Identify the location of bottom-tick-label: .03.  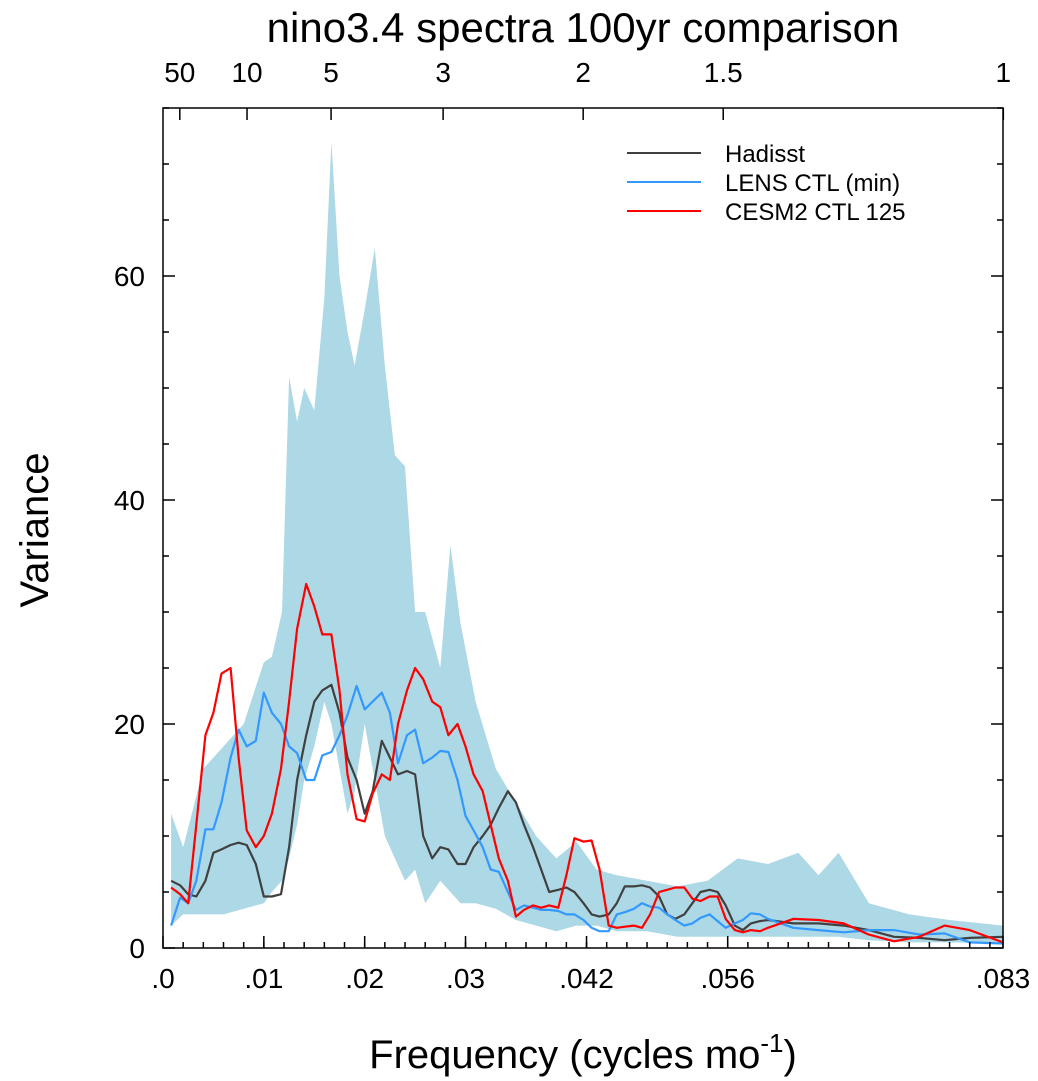
(465, 978).